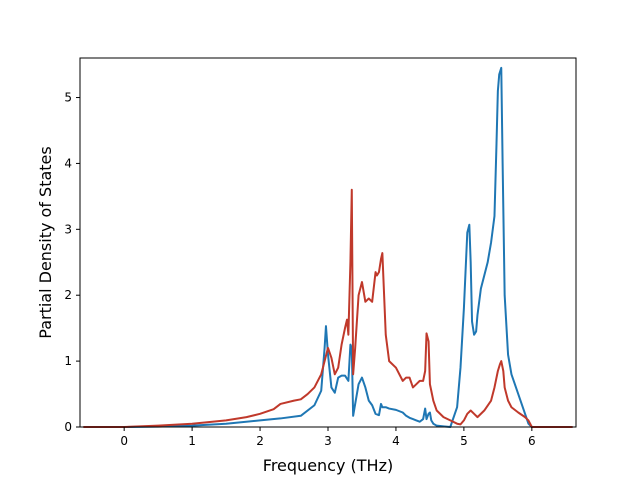 The height and width of the screenshot is (485, 640). Describe the element at coordinates (192, 441) in the screenshot. I see `x-tick-label: 1` at that location.